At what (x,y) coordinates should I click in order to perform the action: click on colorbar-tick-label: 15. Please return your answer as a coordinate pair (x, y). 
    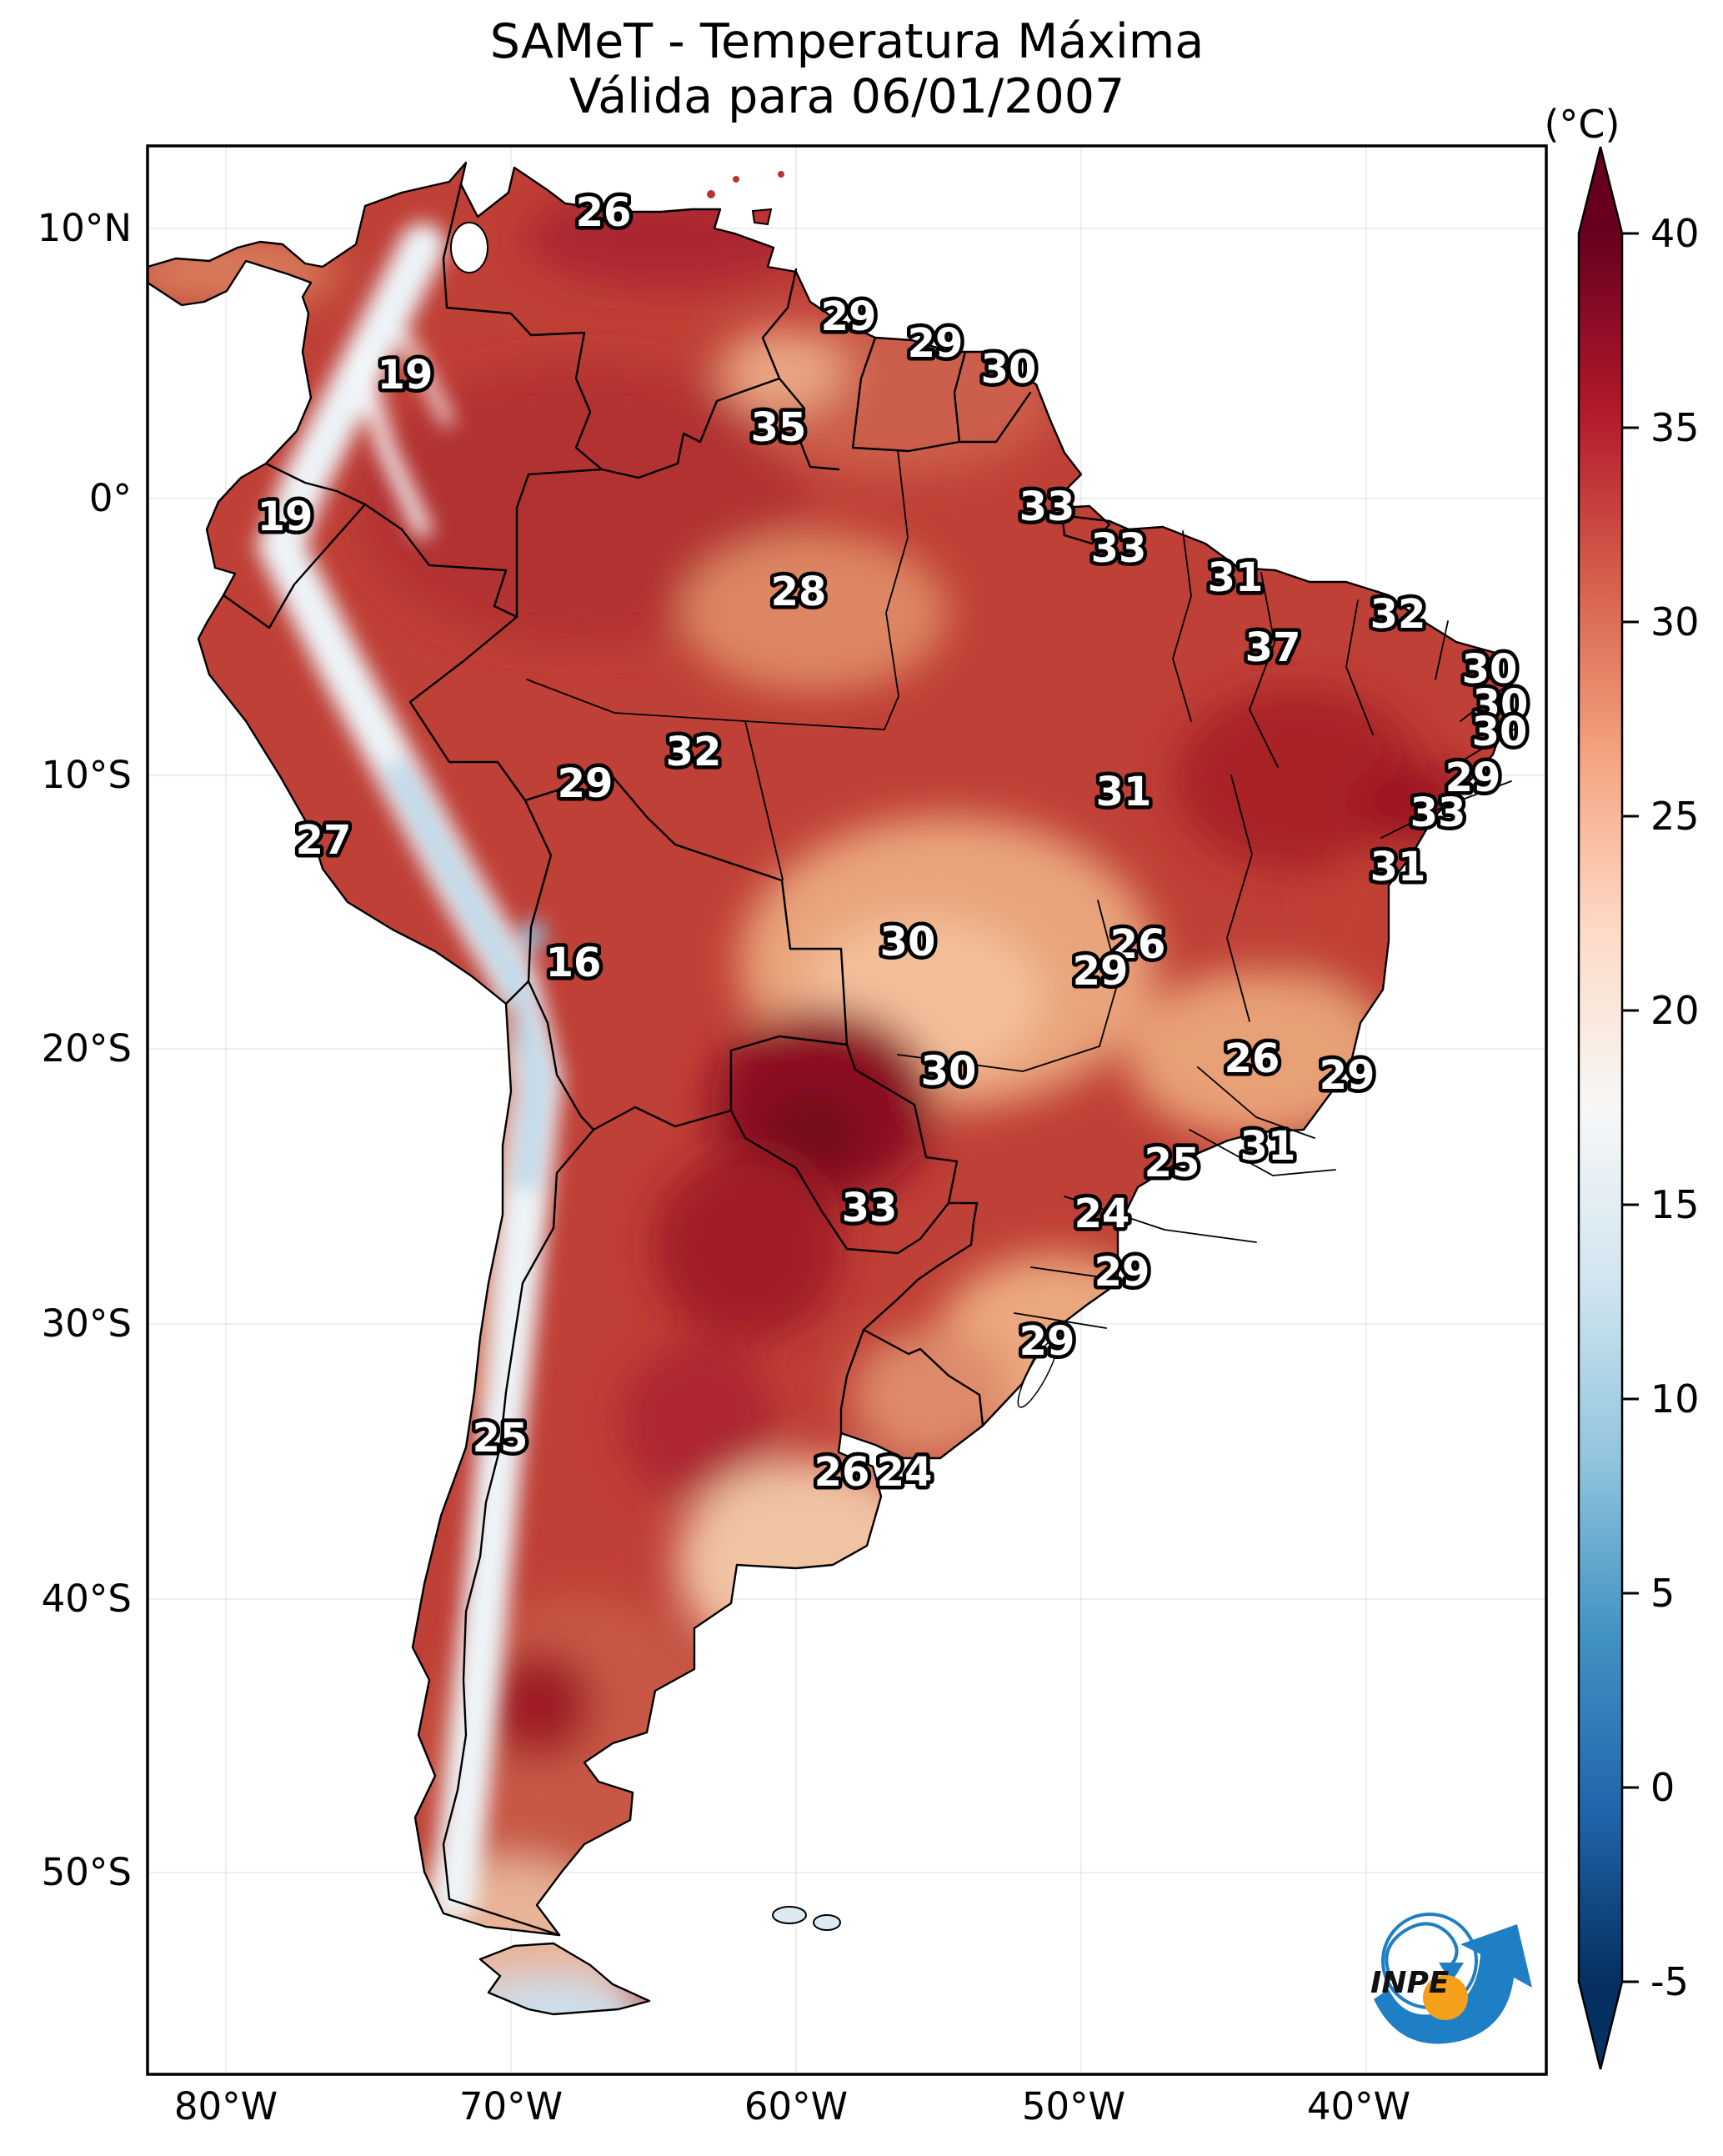
    Looking at the image, I should click on (1675, 1204).